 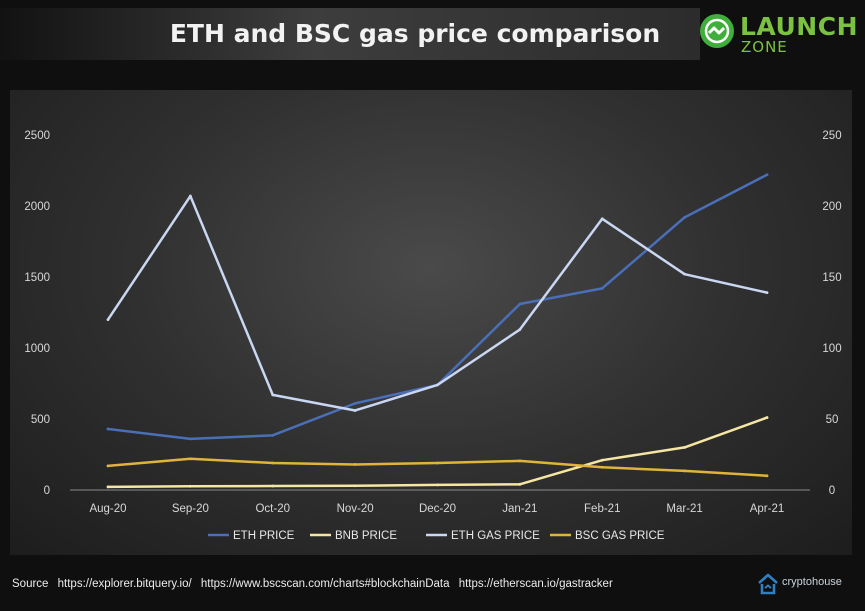 I want to click on y-right-tick-label: 250, so click(x=831, y=136).